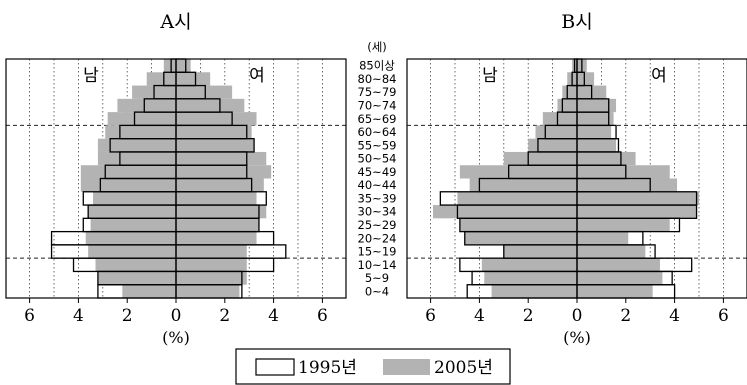 The height and width of the screenshot is (385, 747). What do you see at coordinates (377, 198) in the screenshot?
I see `age-group-label: 35~39` at bounding box center [377, 198].